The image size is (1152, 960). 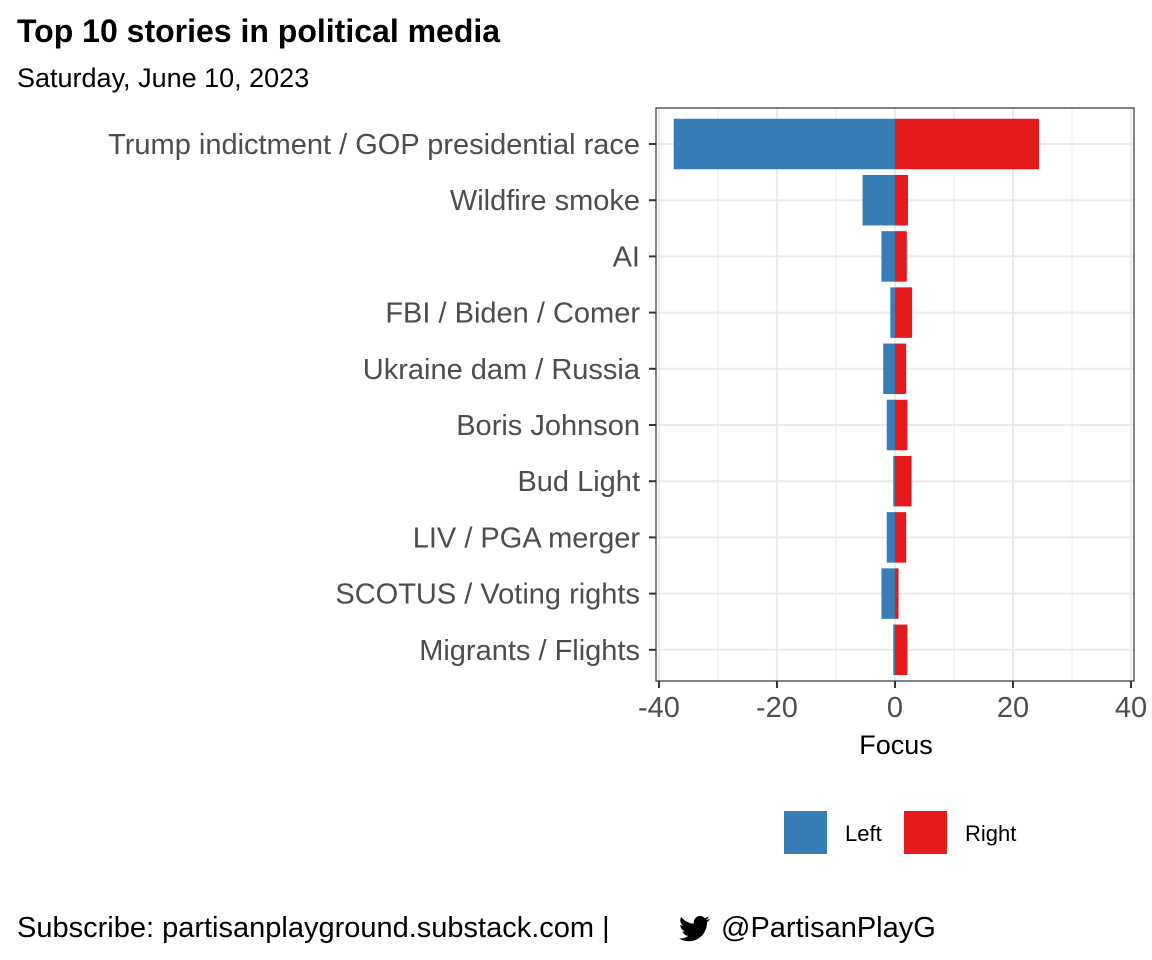 What do you see at coordinates (925, 832) in the screenshot?
I see `legend-swatch-right` at bounding box center [925, 832].